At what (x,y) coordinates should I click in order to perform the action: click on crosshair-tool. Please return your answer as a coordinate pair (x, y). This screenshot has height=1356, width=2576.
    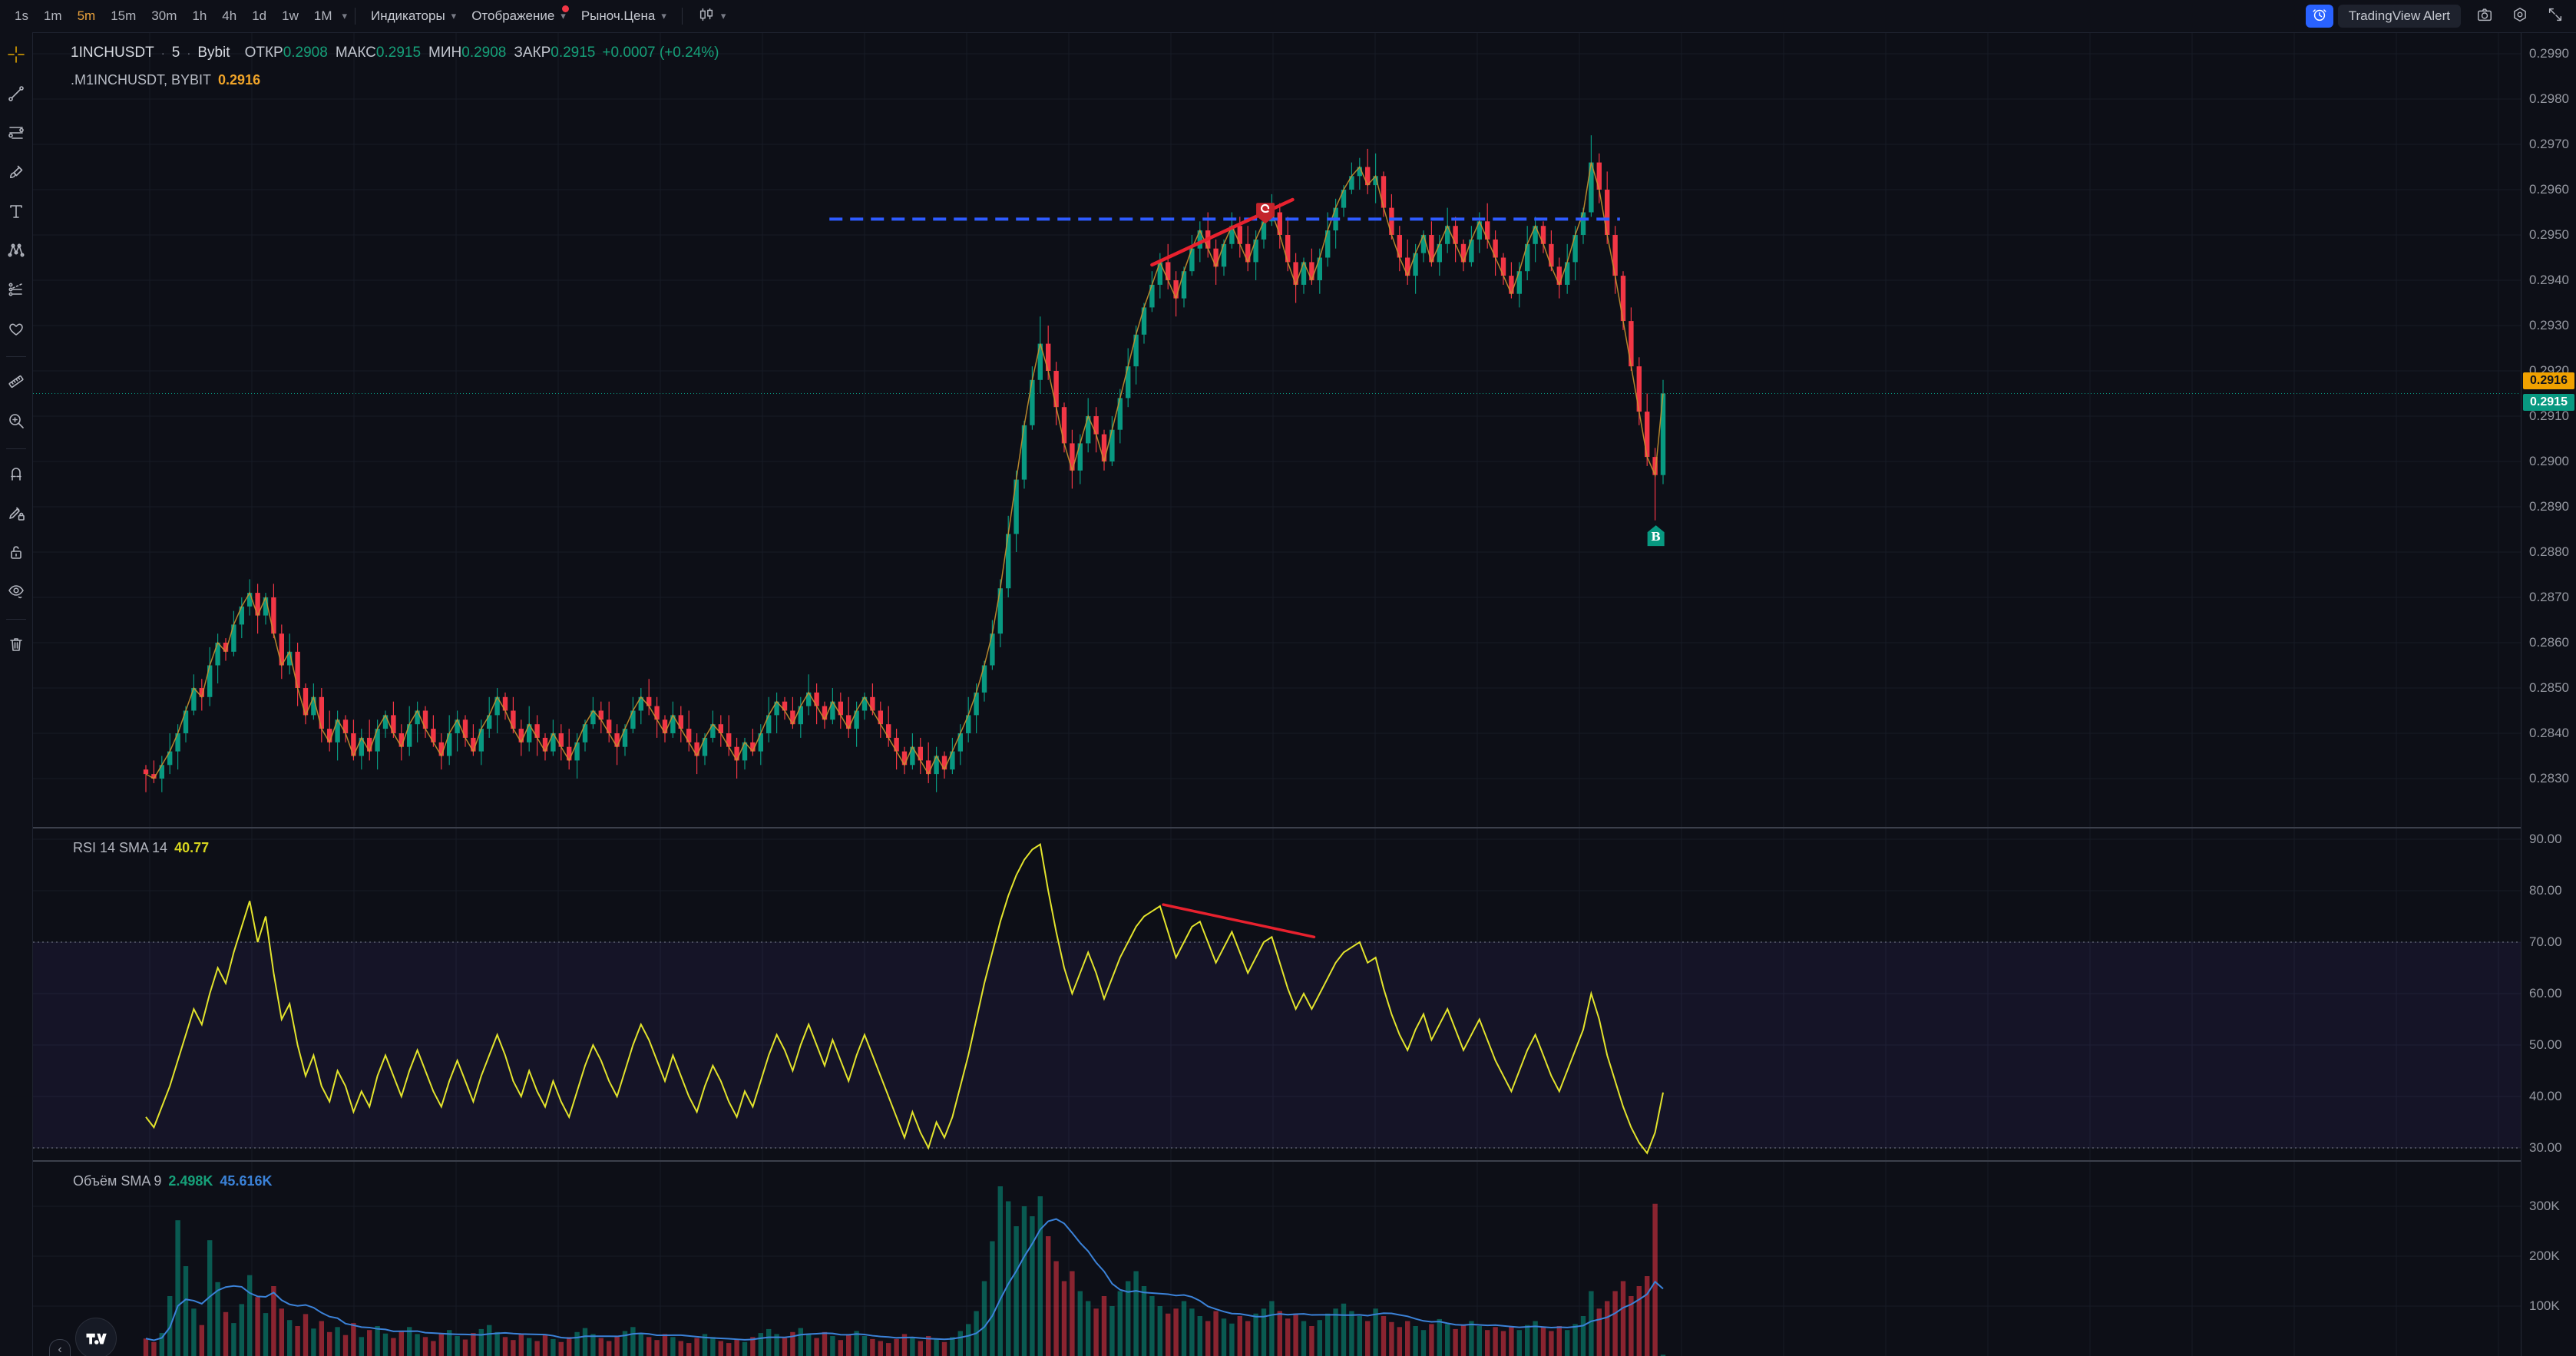
    Looking at the image, I should click on (16, 56).